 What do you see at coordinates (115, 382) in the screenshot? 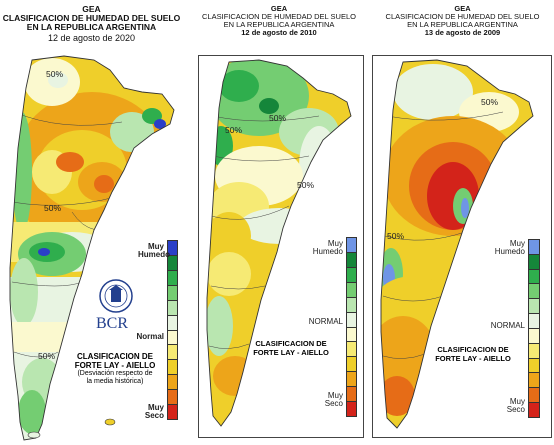
I see `note-line4: la media histórica)` at bounding box center [115, 382].